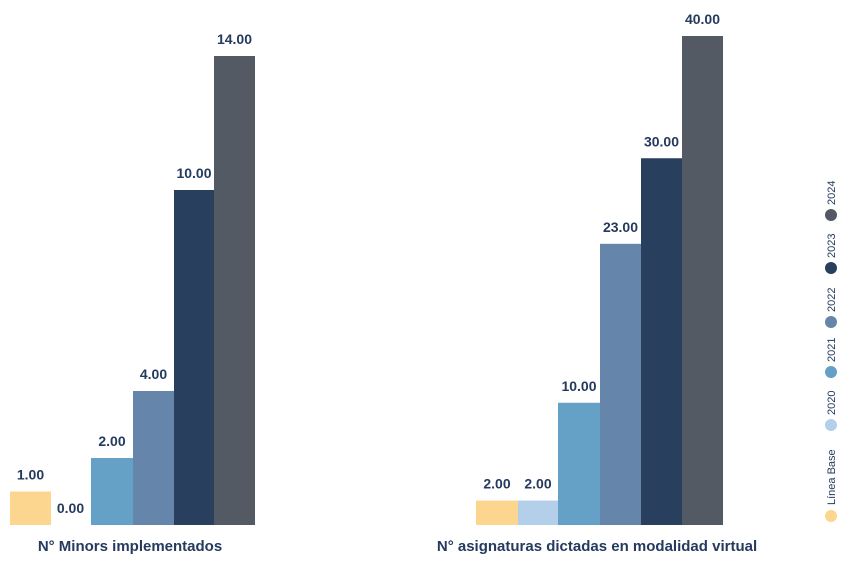 Image resolution: width=843 pixels, height=564 pixels. Describe the element at coordinates (831, 372) in the screenshot. I see `legend-dot-2021` at that location.